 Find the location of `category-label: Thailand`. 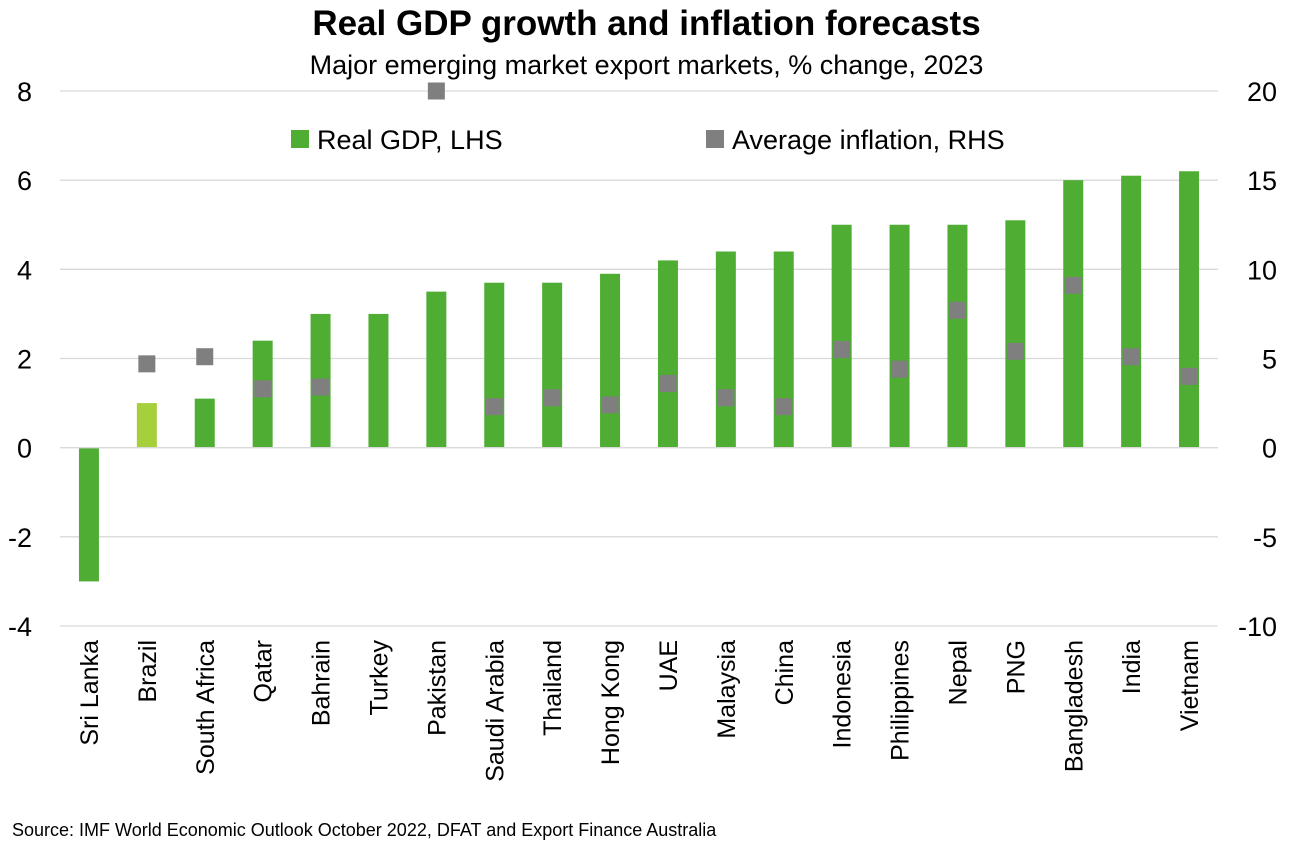

category-label: Thailand is located at coordinates (553, 688).